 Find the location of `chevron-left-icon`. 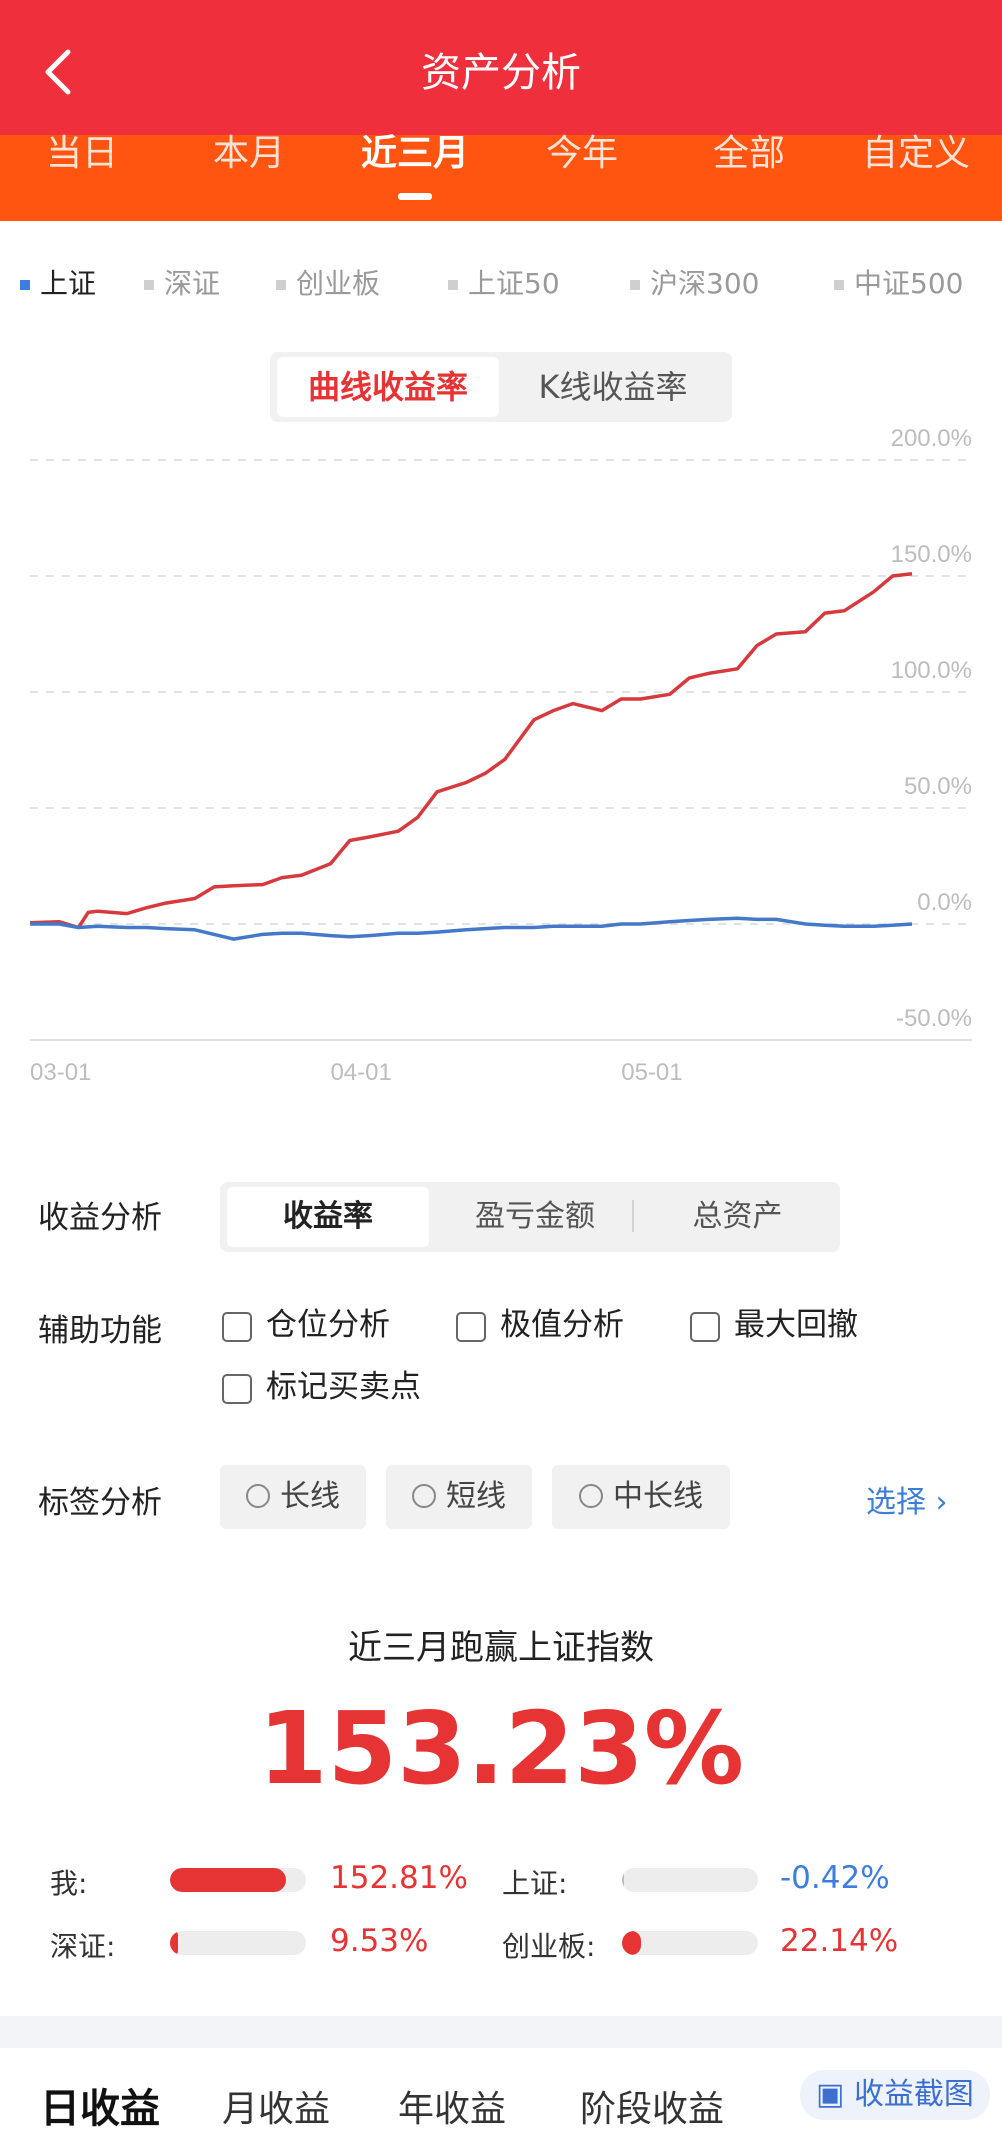

chevron-left-icon is located at coordinates (60, 72).